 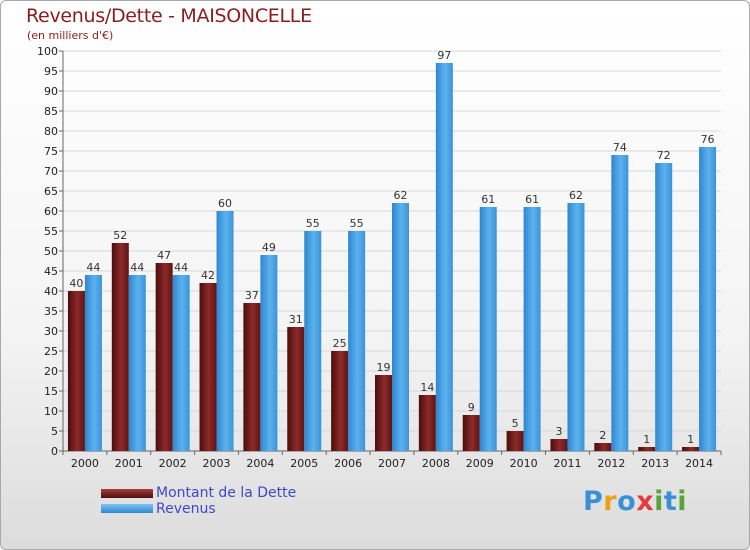 I want to click on legend-label-debt: Montant de la Dette, so click(x=226, y=493).